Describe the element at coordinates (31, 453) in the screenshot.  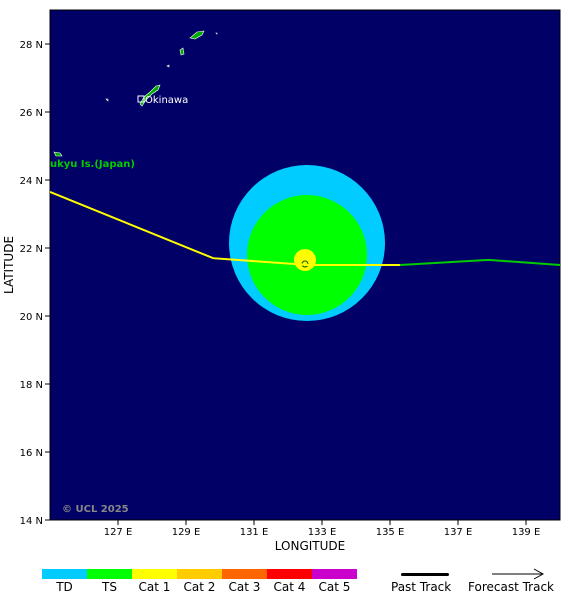
I see `lat-tick-label: 16 N` at that location.